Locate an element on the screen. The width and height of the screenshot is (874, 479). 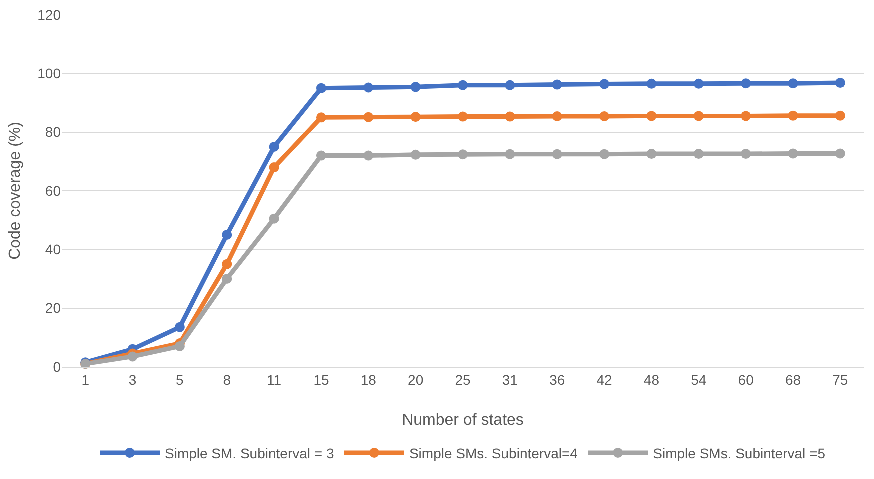
legend-label: Simple SMs. Subinterval =5 is located at coordinates (739, 453).